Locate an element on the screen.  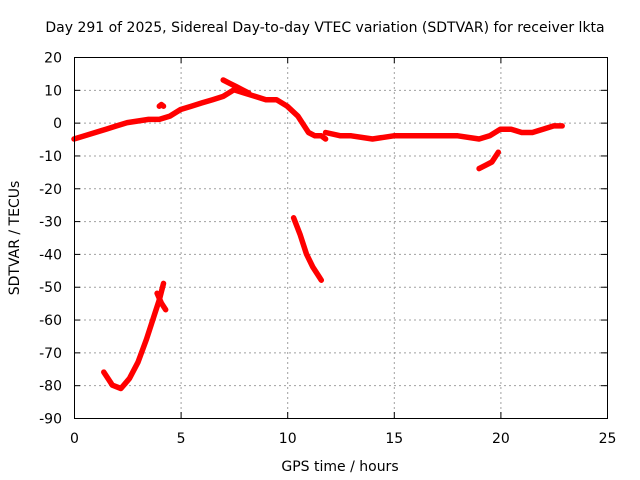
series-afternoon-arc is located at coordinates (443, 132).